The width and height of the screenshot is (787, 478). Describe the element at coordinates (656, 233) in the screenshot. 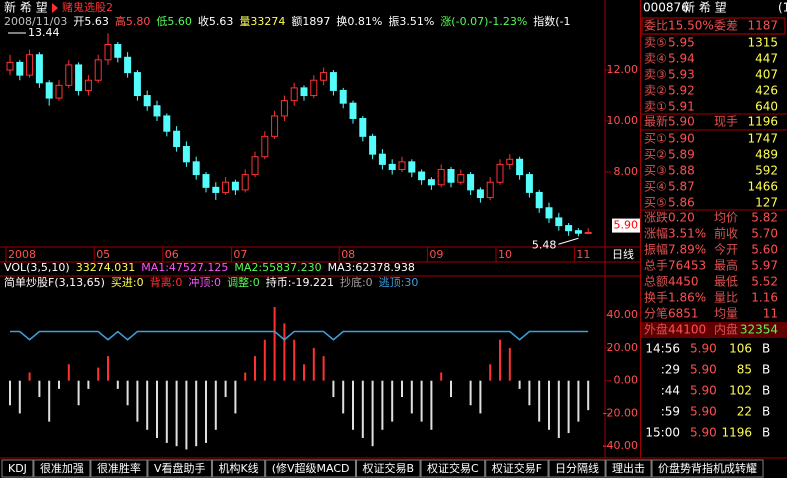

I see `quote-label: 涨幅` at that location.